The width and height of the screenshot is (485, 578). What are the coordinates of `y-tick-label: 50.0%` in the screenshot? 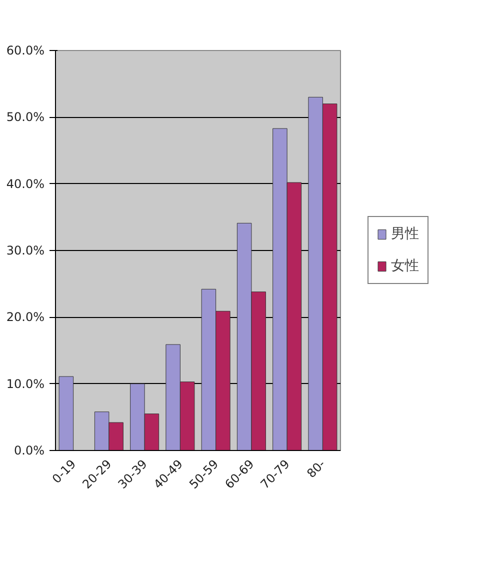 It's located at (25, 117).